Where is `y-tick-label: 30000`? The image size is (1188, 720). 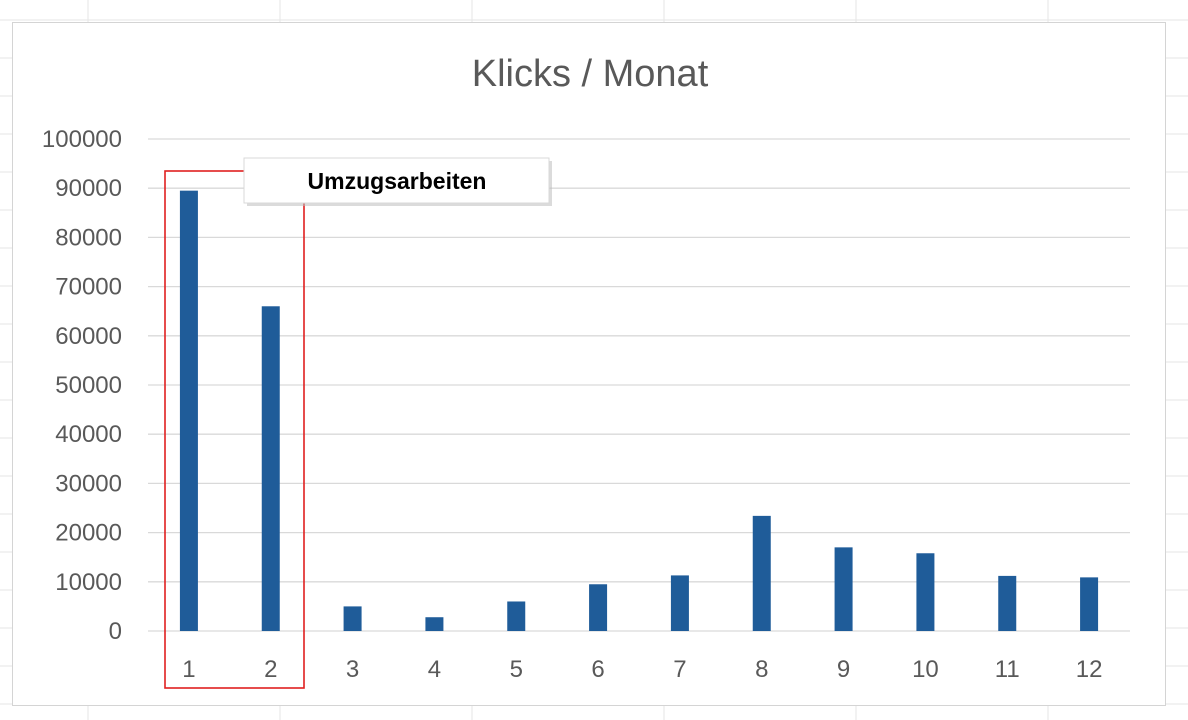 y-tick-label: 30000 is located at coordinates (88, 483).